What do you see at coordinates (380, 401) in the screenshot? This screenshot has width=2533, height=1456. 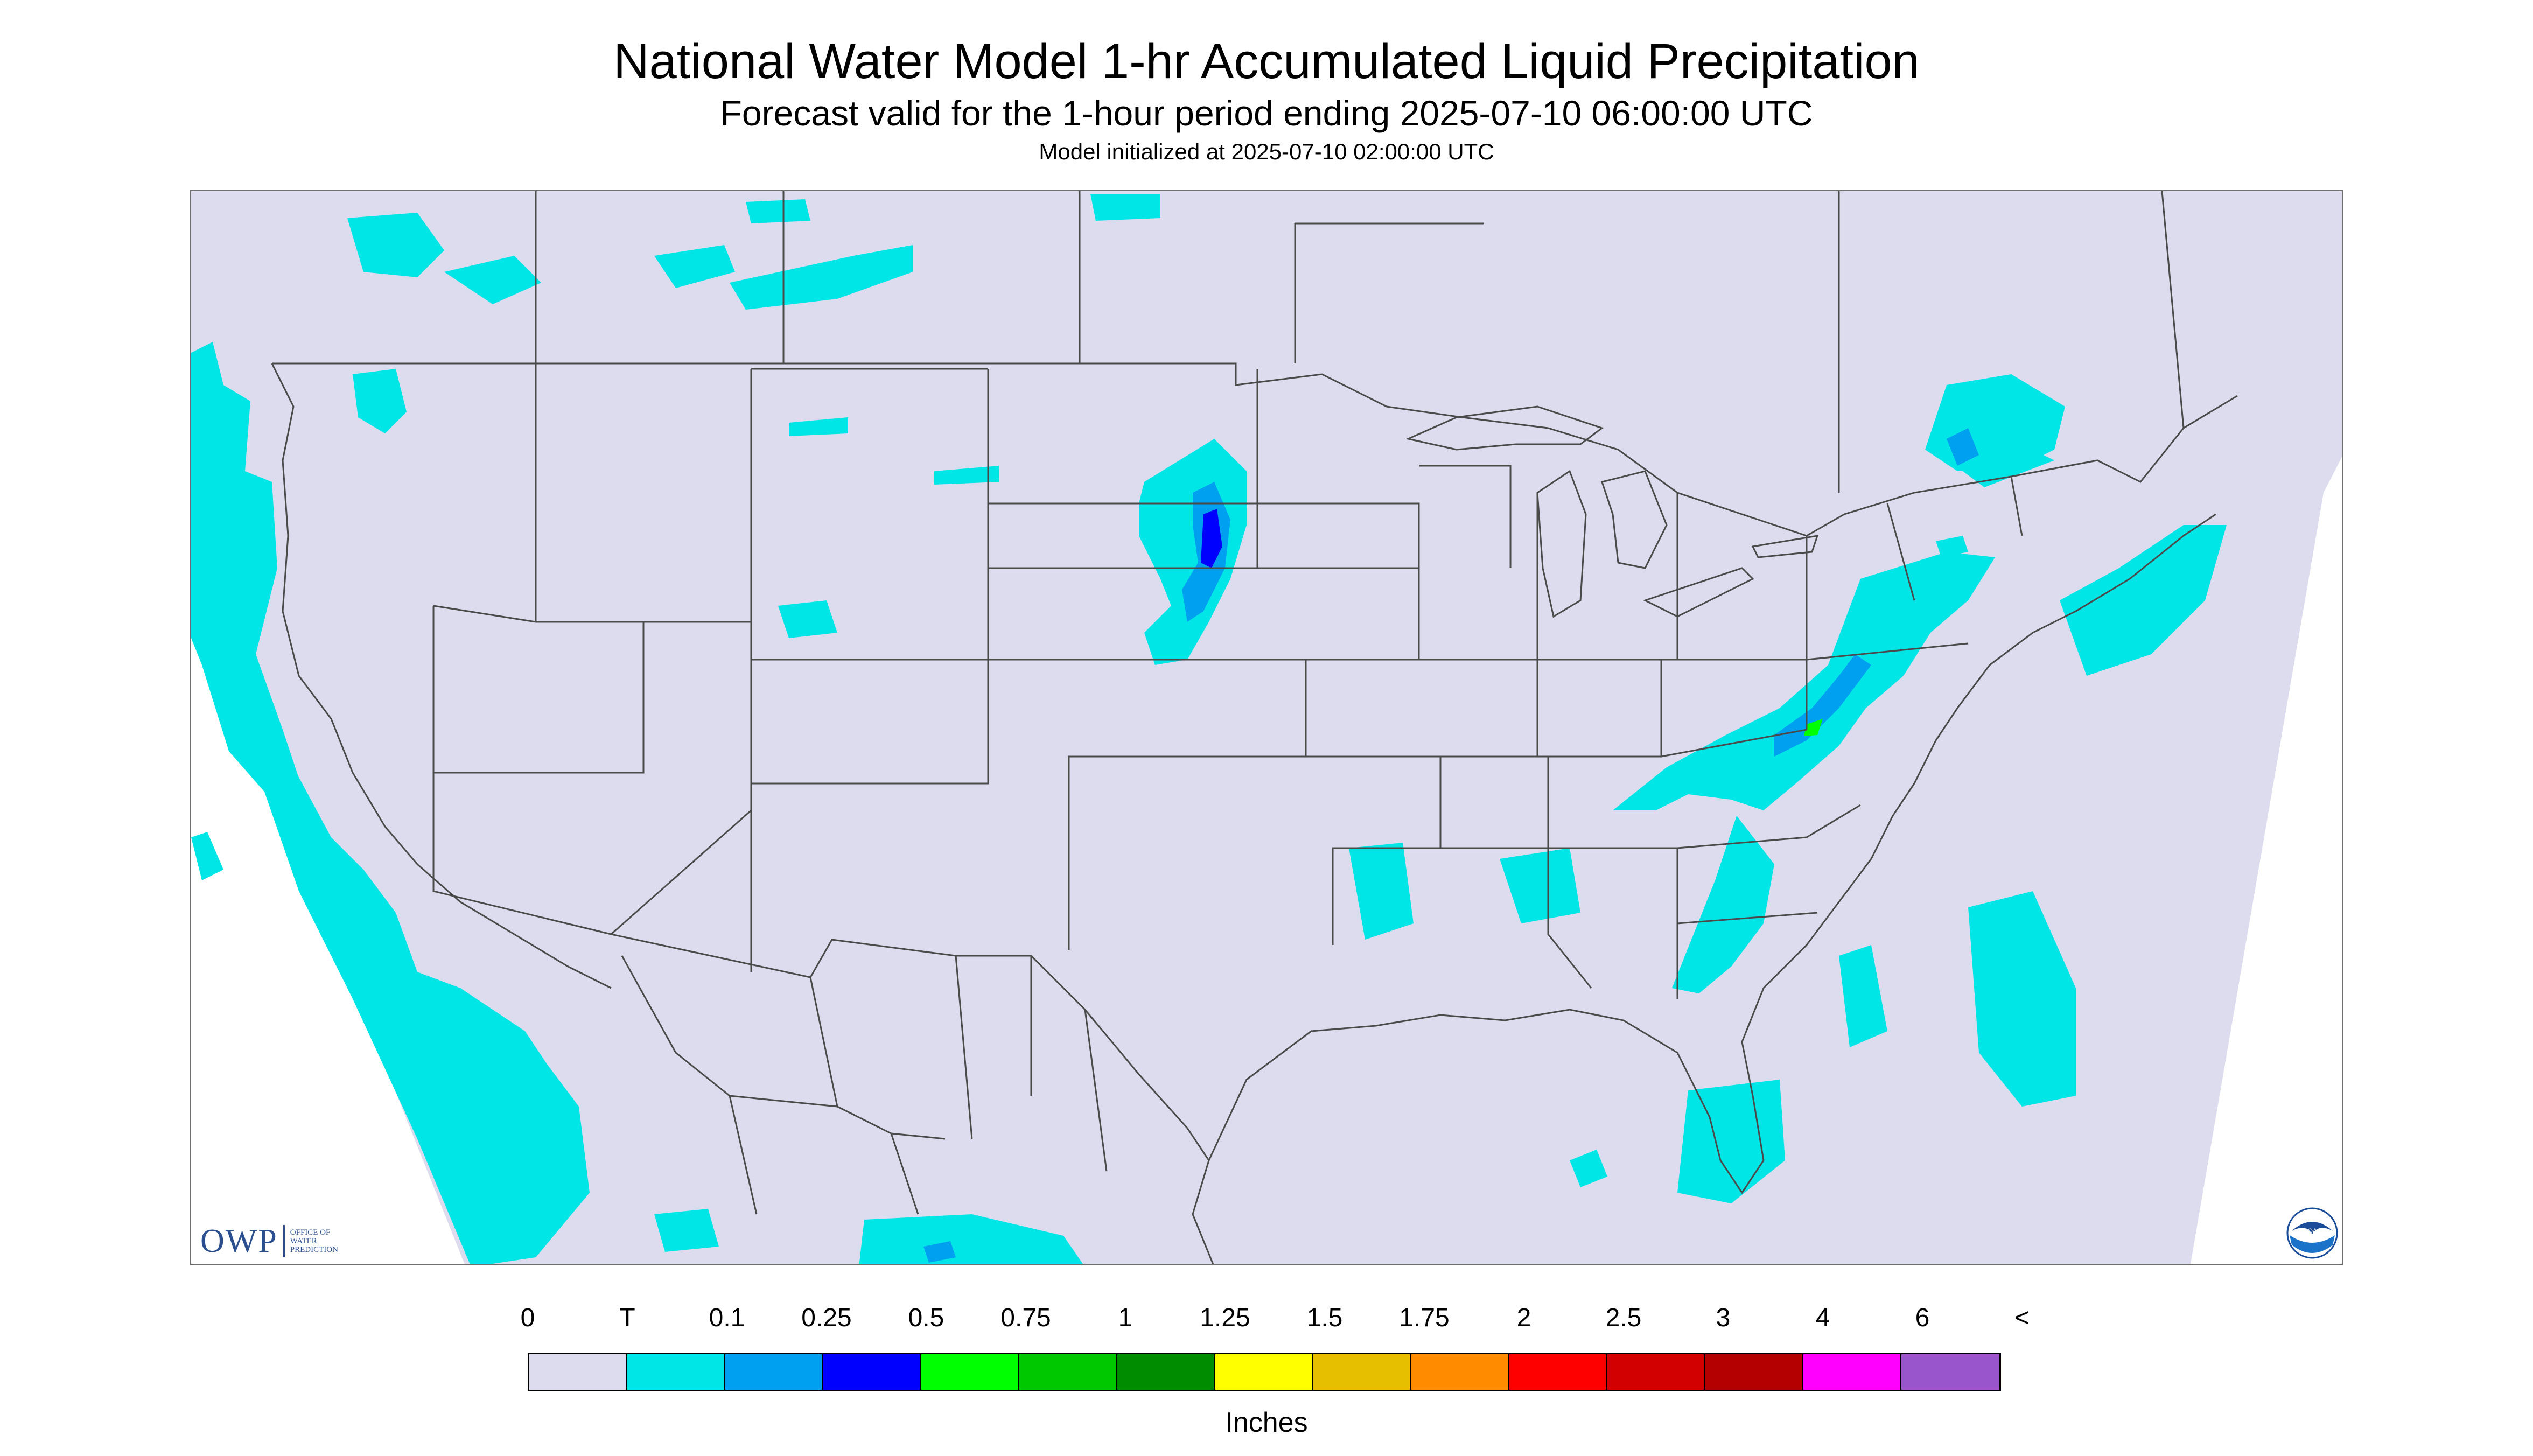 I see `precip-washington-cell` at bounding box center [380, 401].